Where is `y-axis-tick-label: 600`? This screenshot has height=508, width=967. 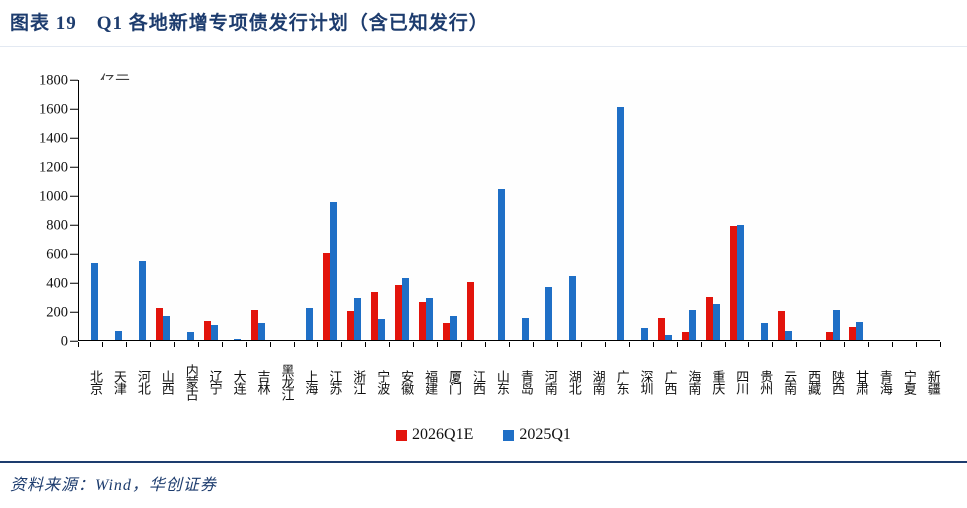 y-axis-tick-label: 600 is located at coordinates (57, 253).